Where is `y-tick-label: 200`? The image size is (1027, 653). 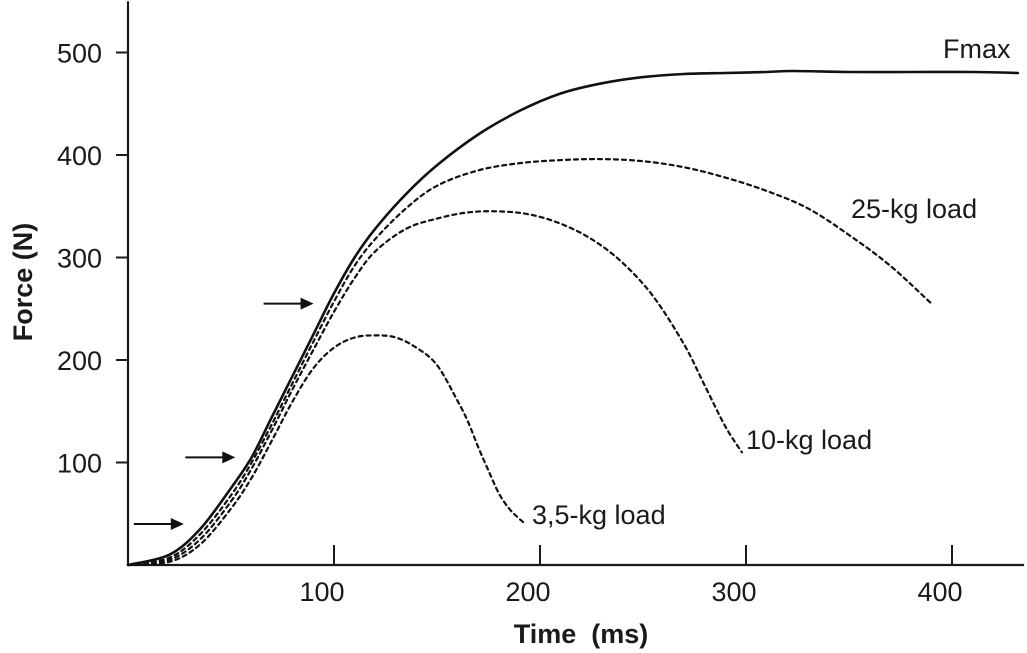 y-tick-label: 200 is located at coordinates (79, 361).